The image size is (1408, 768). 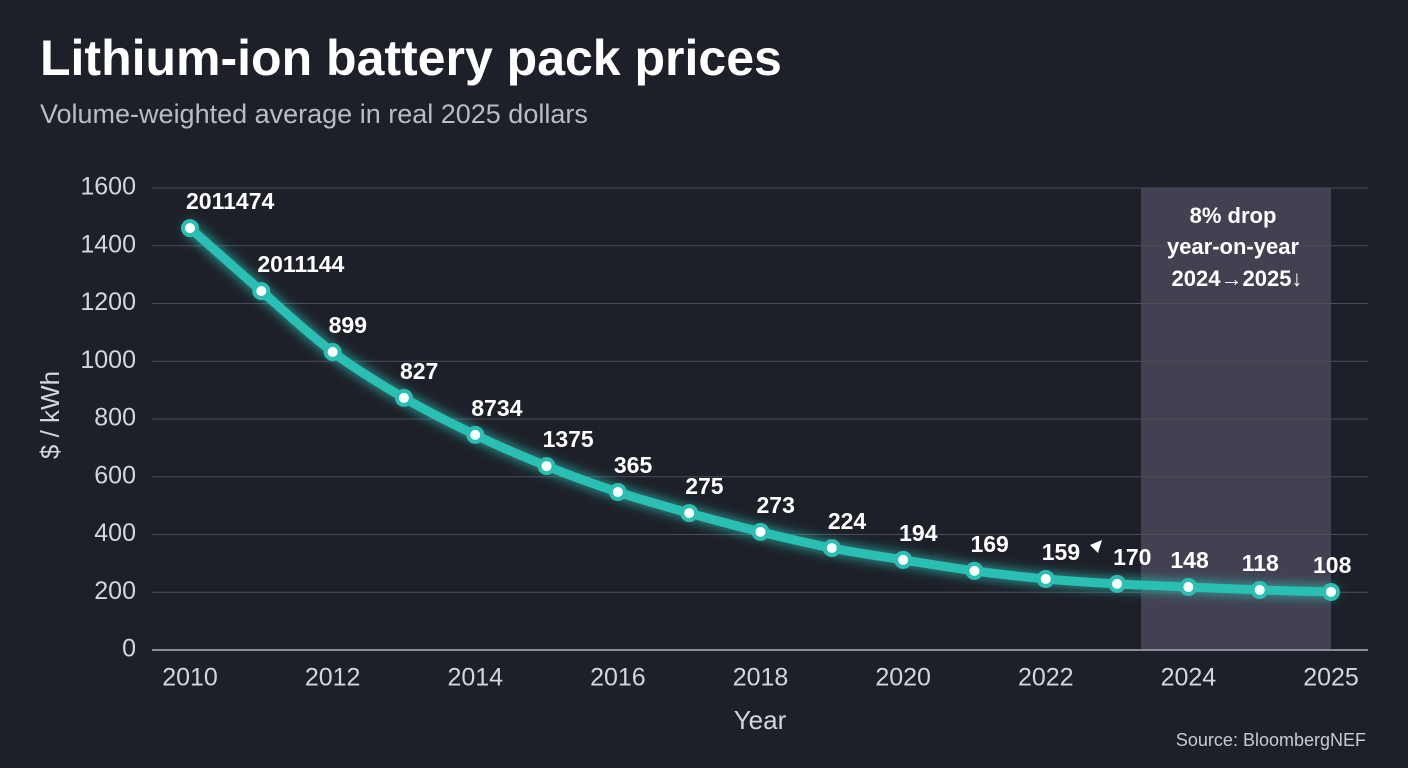 I want to click on x-tick-label: 2018, so click(x=761, y=678).